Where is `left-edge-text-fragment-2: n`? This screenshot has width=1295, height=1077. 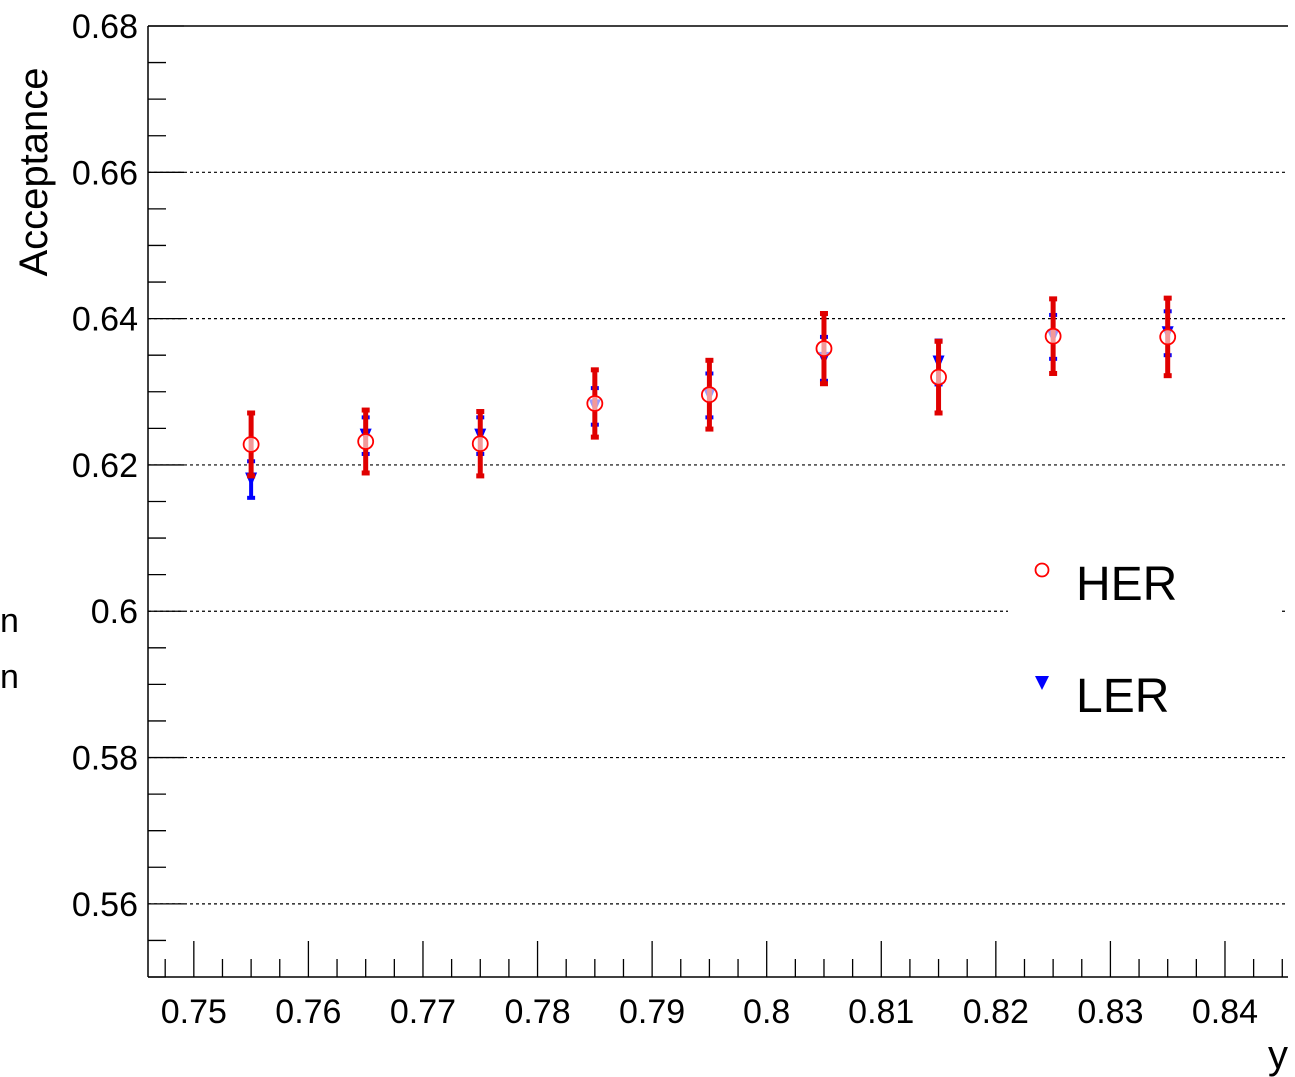 left-edge-text-fragment-2: n is located at coordinates (9, 677).